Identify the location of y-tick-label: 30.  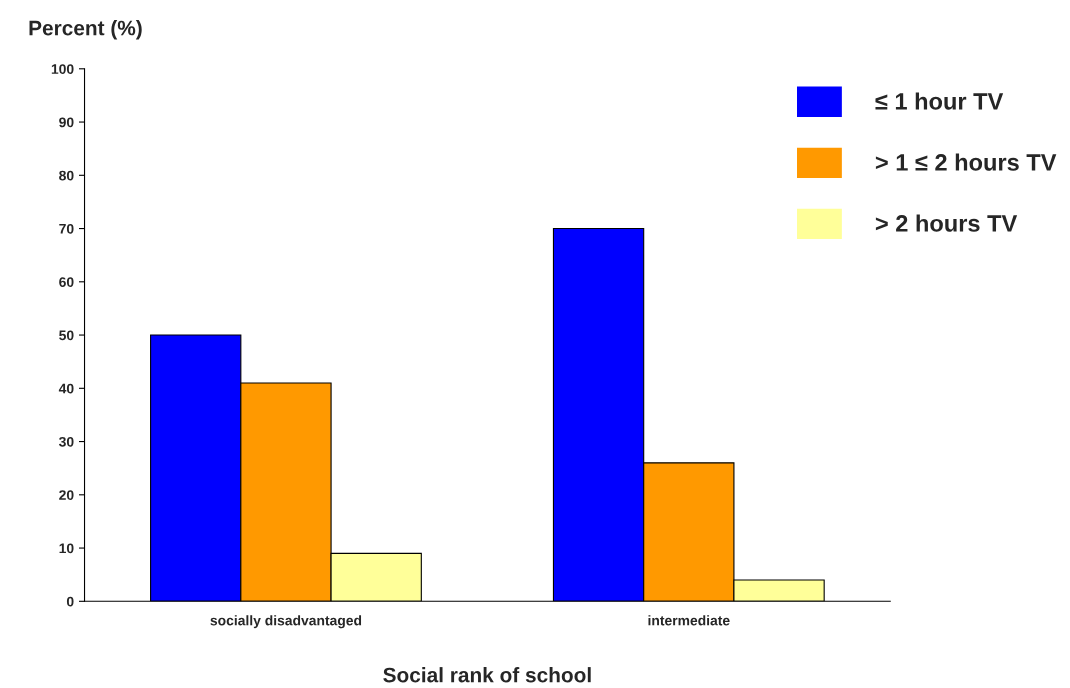
(66, 441).